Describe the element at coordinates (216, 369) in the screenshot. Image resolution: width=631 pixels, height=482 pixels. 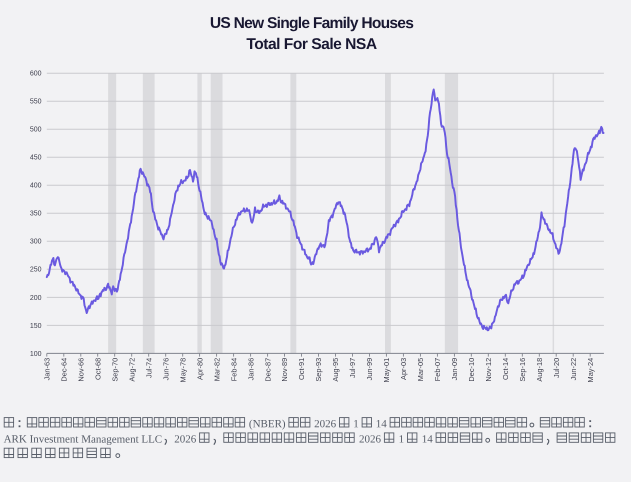
I see `svg-text: Mar-82` at that location.